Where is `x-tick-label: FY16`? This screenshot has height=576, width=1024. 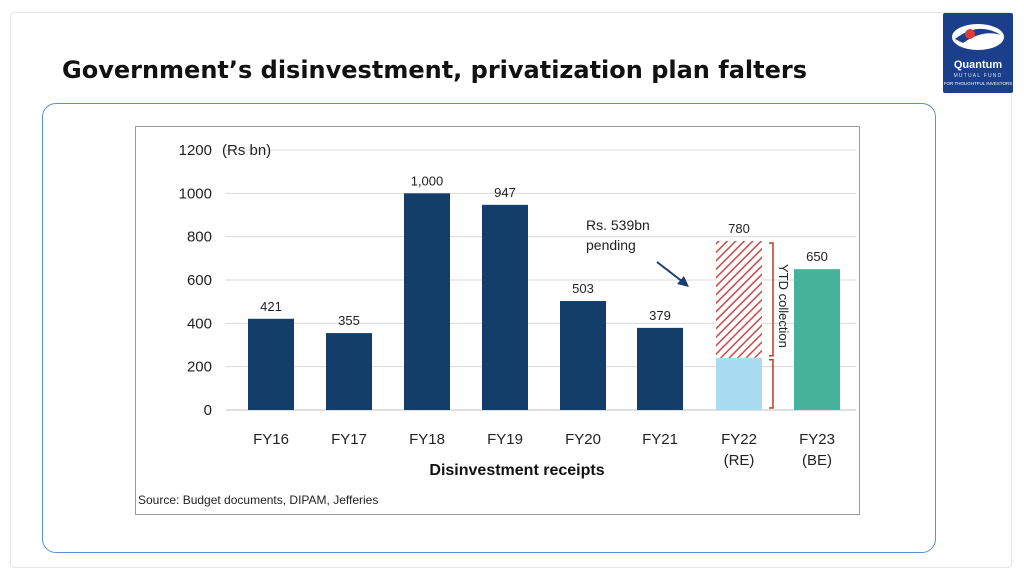
x-tick-label: FY16 is located at coordinates (271, 439).